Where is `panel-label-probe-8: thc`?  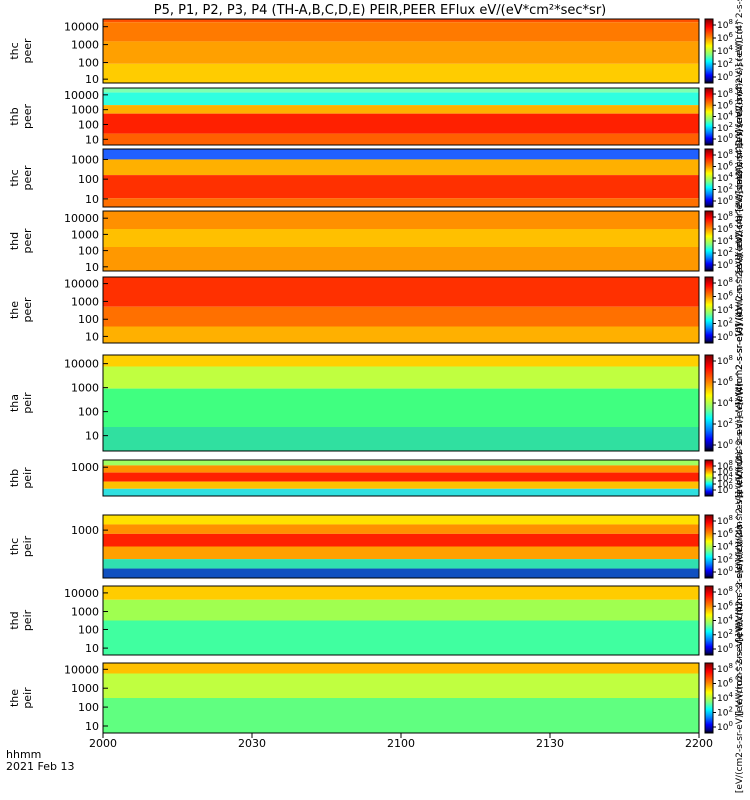
panel-label-probe-8: thc is located at coordinates (14, 546).